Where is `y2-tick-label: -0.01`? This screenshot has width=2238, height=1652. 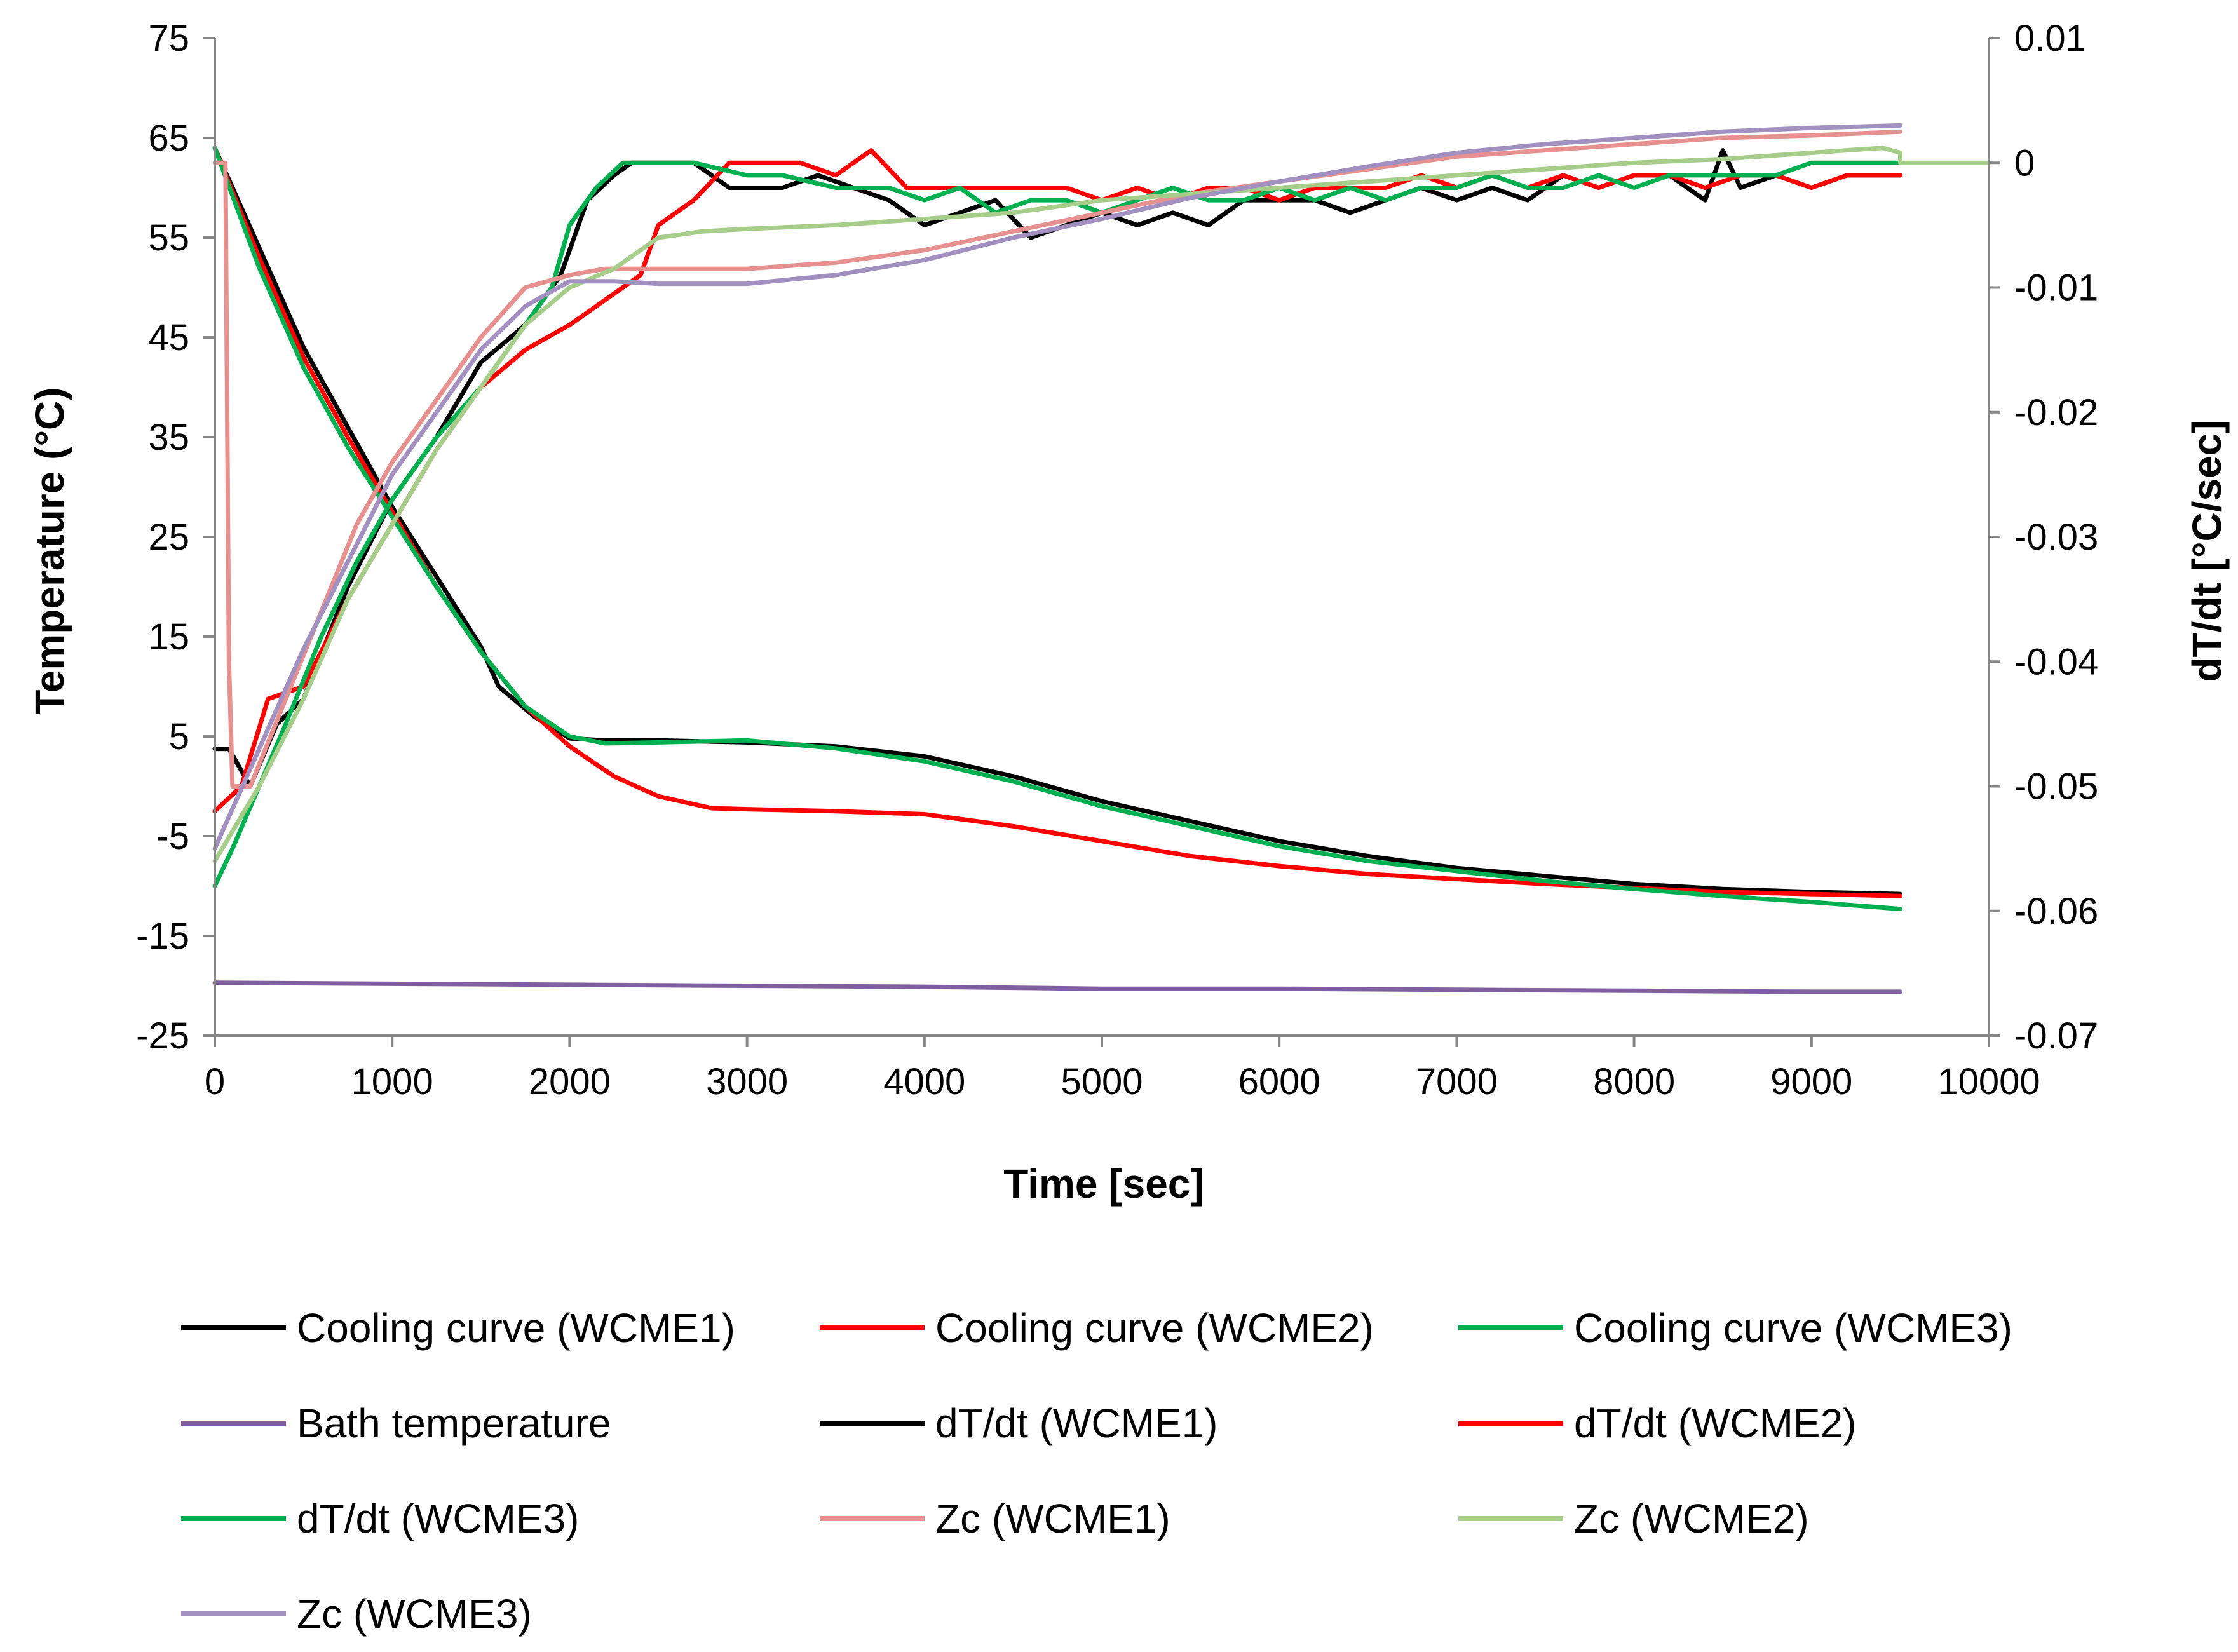 y2-tick-label: -0.01 is located at coordinates (2056, 288).